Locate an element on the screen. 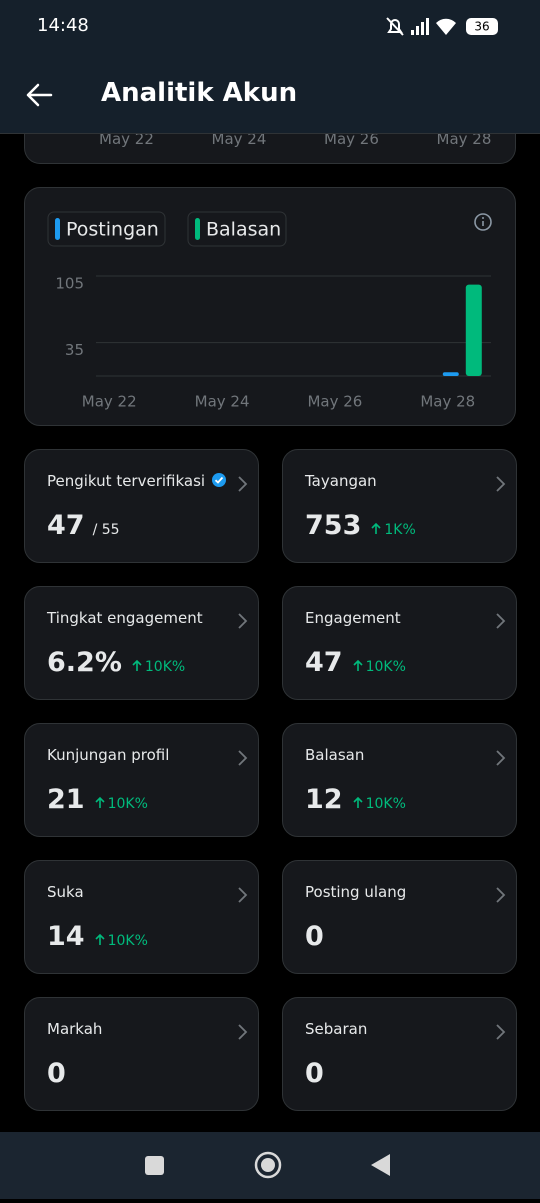  back-nav-button is located at coordinates (380, 1165).